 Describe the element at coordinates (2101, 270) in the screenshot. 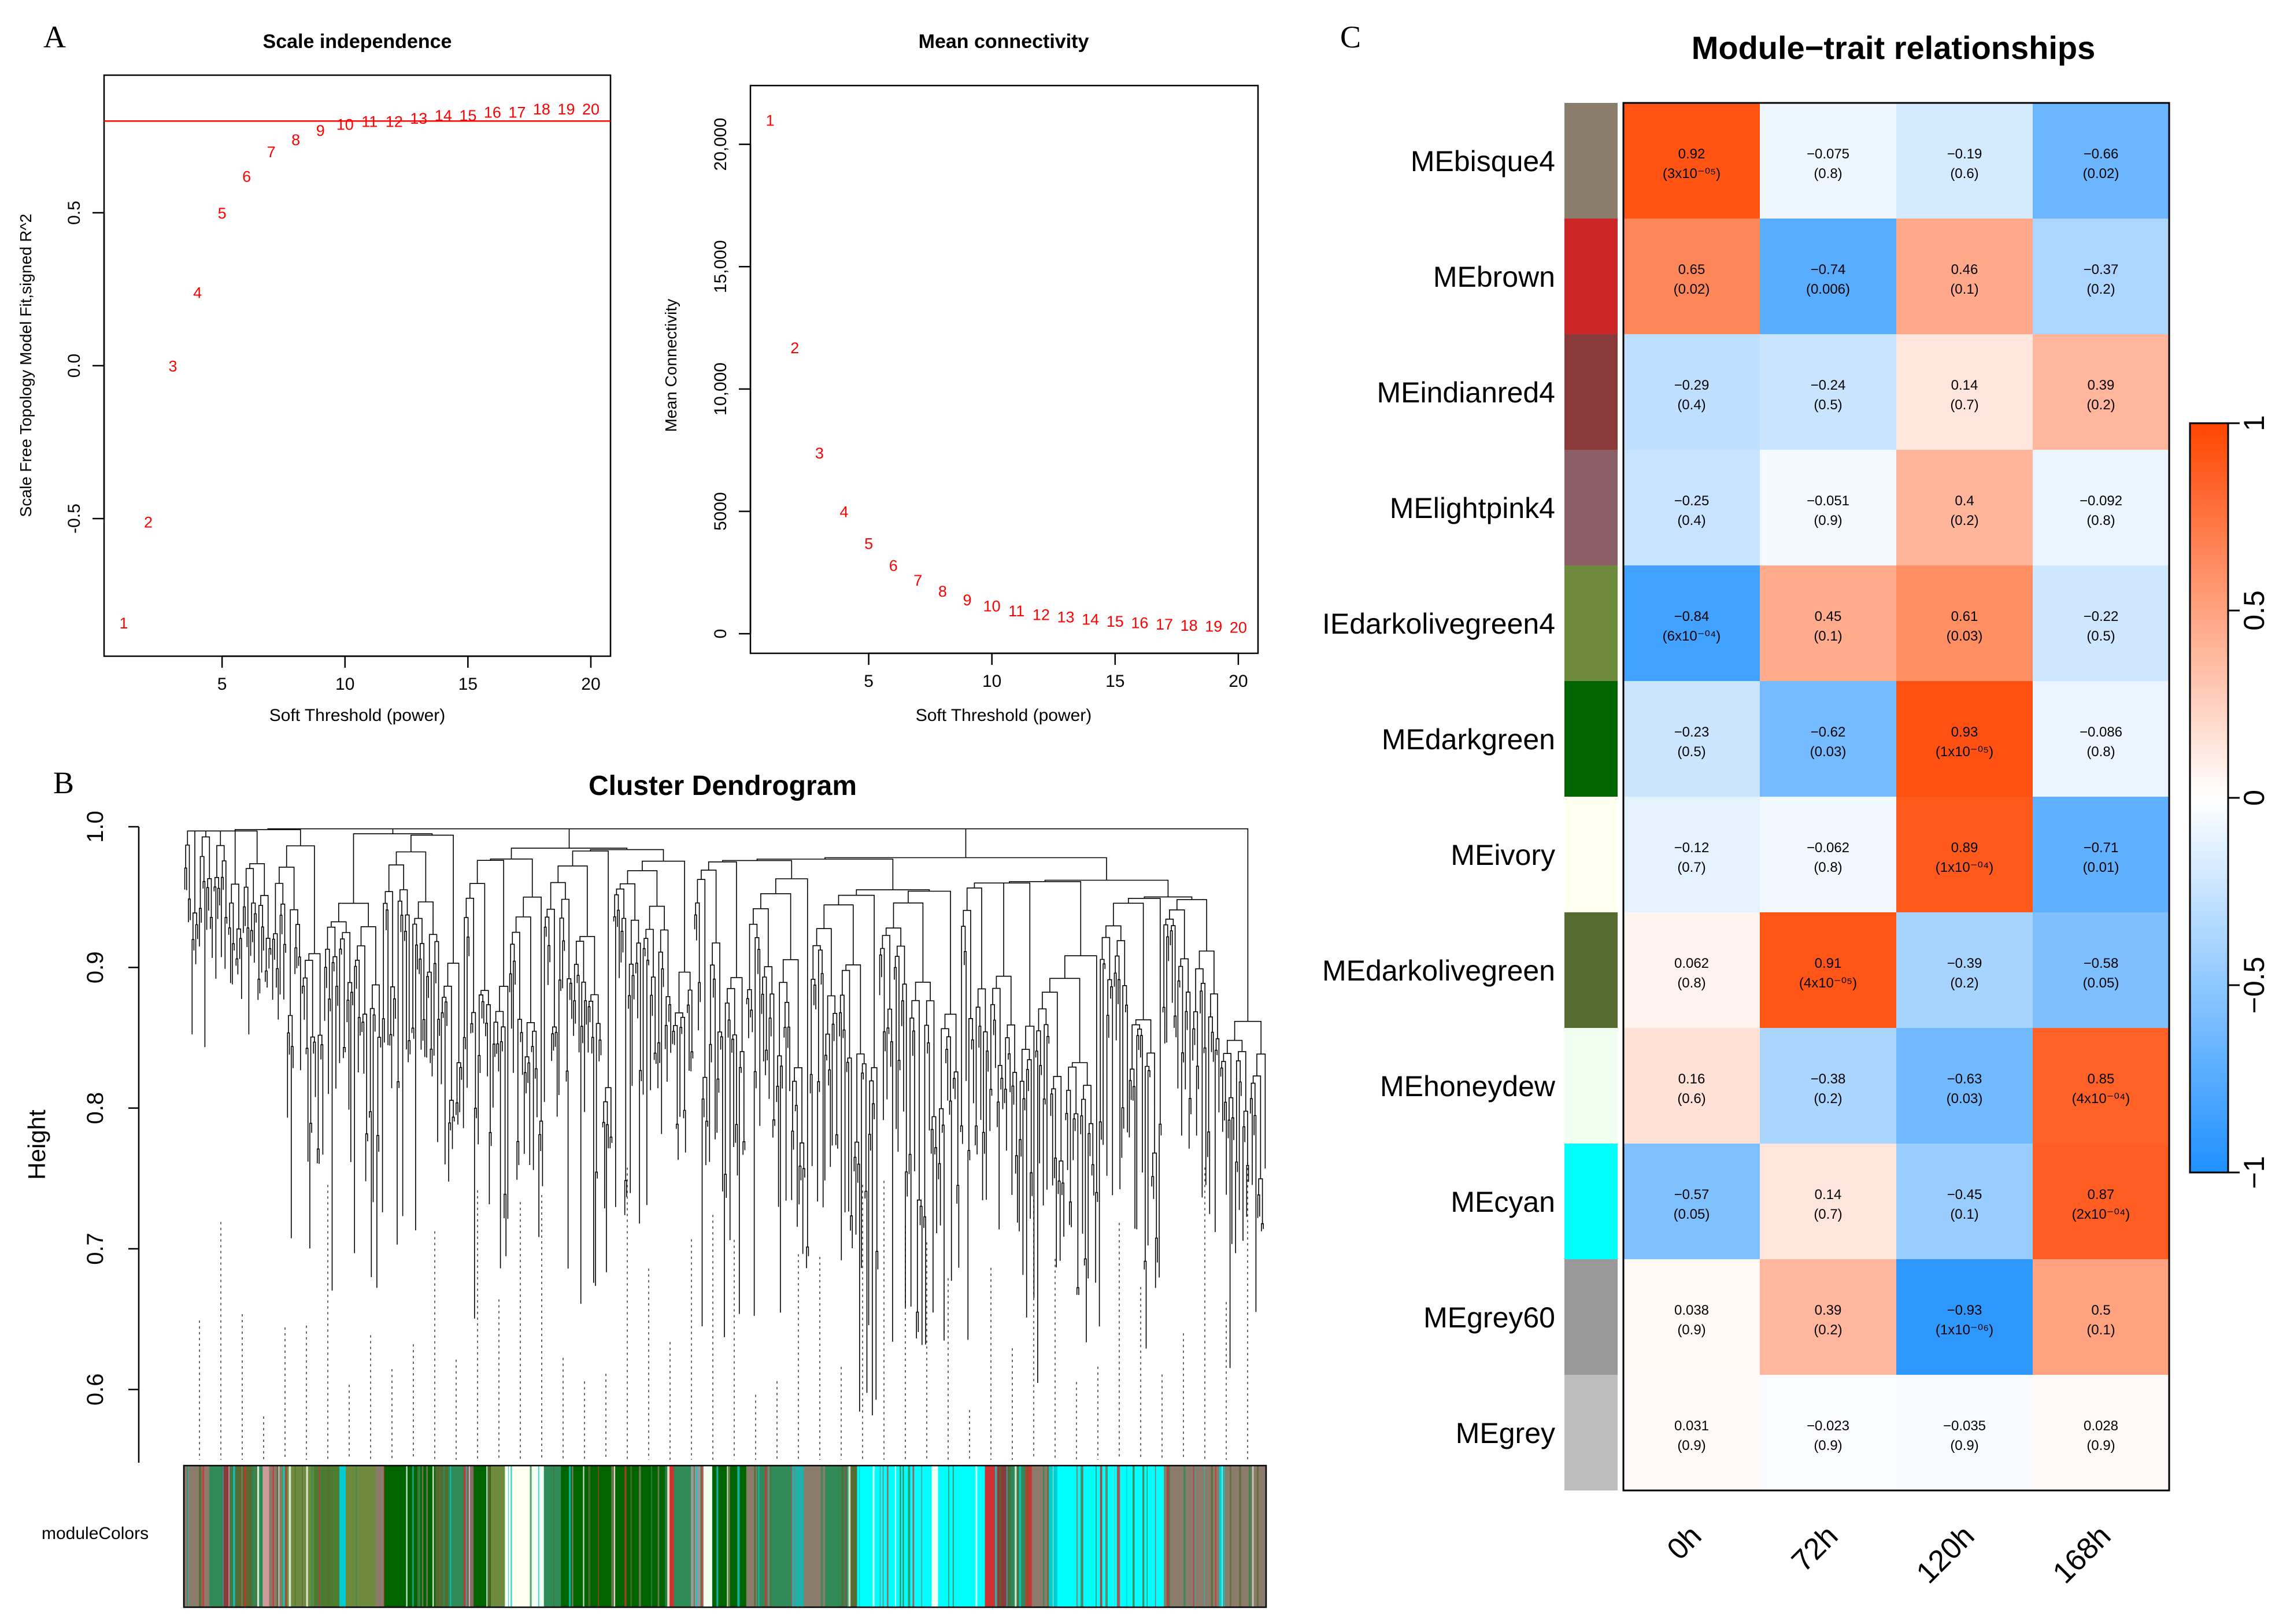

I see `cell-correlation: −0.37` at that location.